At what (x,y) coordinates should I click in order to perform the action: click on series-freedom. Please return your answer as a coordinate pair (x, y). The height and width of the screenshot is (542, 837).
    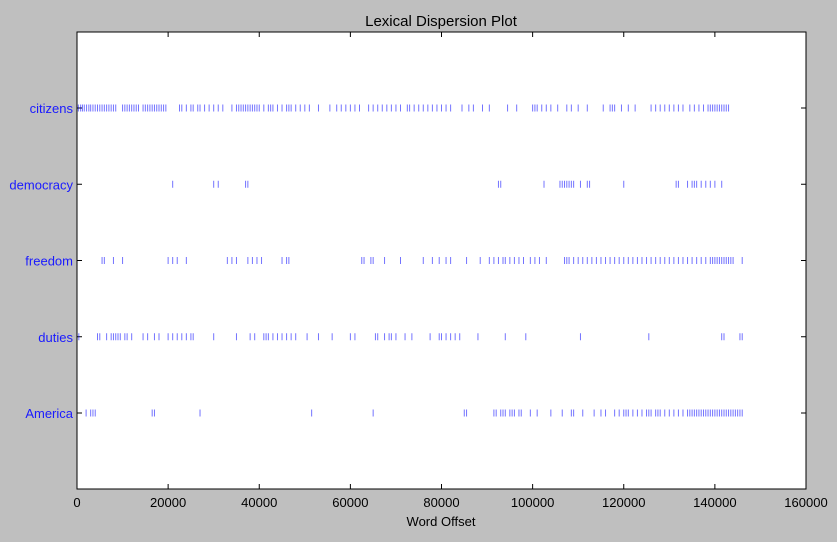
    Looking at the image, I should click on (422, 260).